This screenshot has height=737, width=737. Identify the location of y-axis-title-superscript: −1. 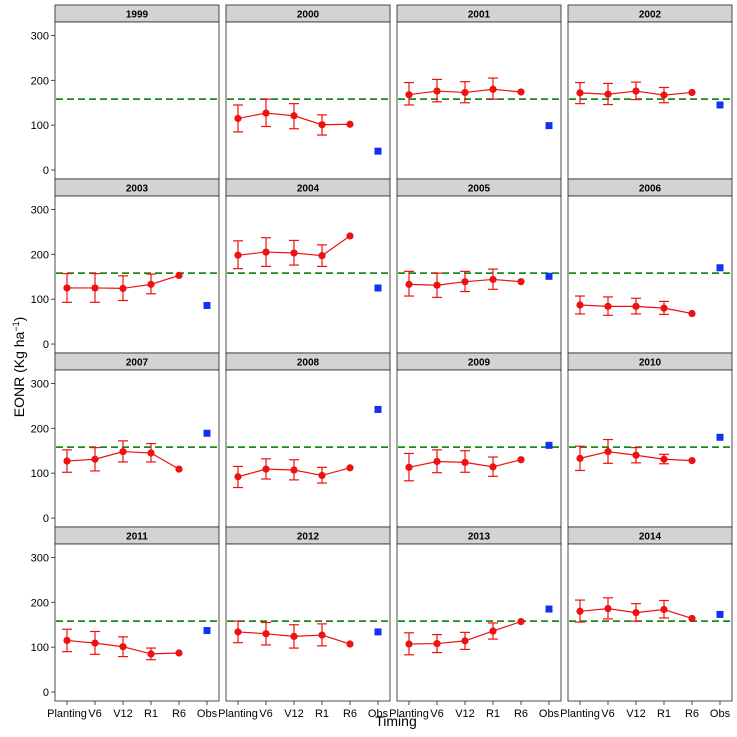
(16, 326).